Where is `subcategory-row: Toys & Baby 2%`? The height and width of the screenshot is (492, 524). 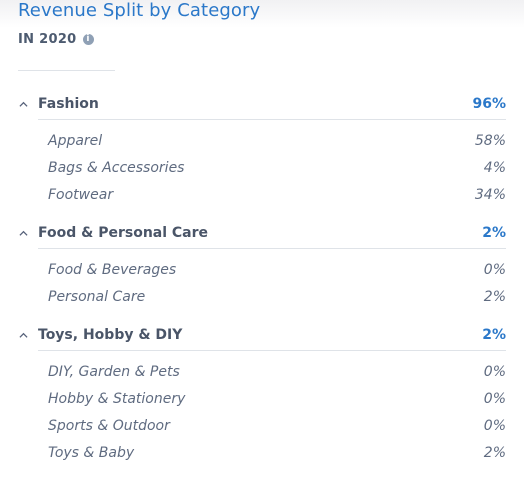
subcategory-row: Toys & Baby 2% is located at coordinates (277, 453).